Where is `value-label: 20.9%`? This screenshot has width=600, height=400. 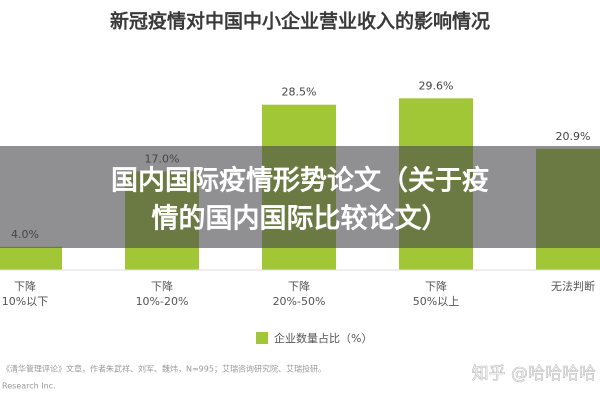
value-label: 20.9% is located at coordinates (573, 136).